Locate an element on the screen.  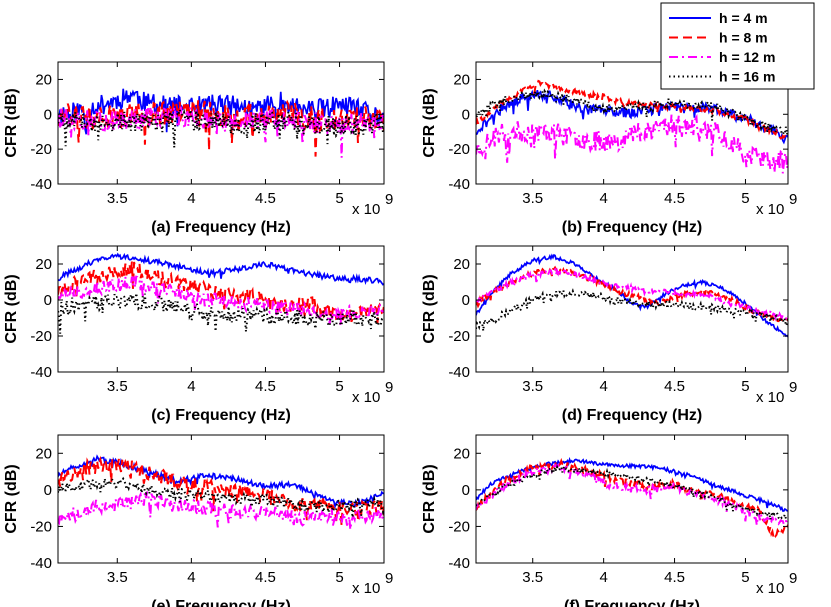
legend-label: h = 8 m is located at coordinates (743, 38).